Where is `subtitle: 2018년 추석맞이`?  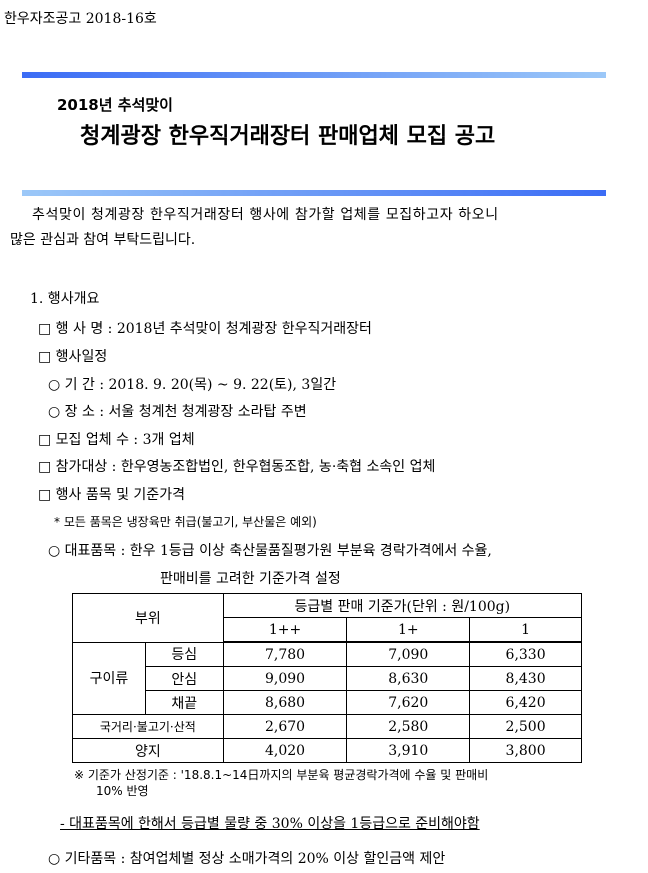
subtitle: 2018년 추석맞이 is located at coordinates (115, 105).